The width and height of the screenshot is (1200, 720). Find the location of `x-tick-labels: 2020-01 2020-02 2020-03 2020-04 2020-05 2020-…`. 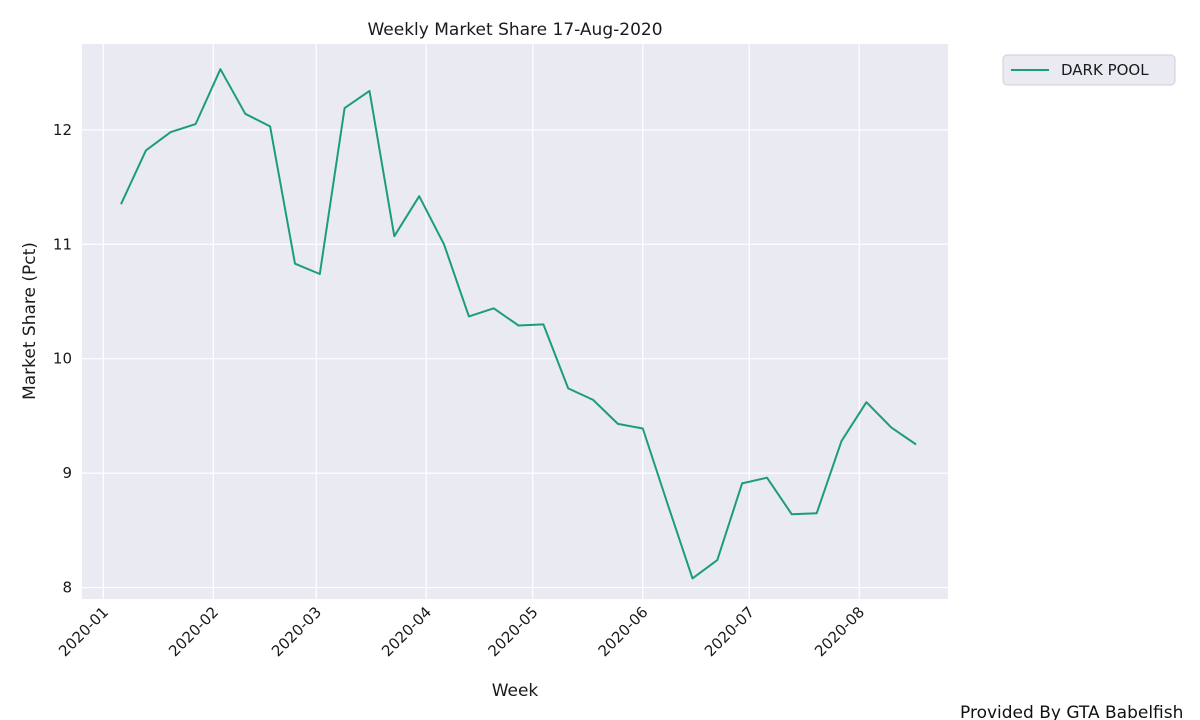

x-tick-labels: 2020-01 2020-02 2020-03 2020-04 2020-05 2020-… is located at coordinates (461, 631).